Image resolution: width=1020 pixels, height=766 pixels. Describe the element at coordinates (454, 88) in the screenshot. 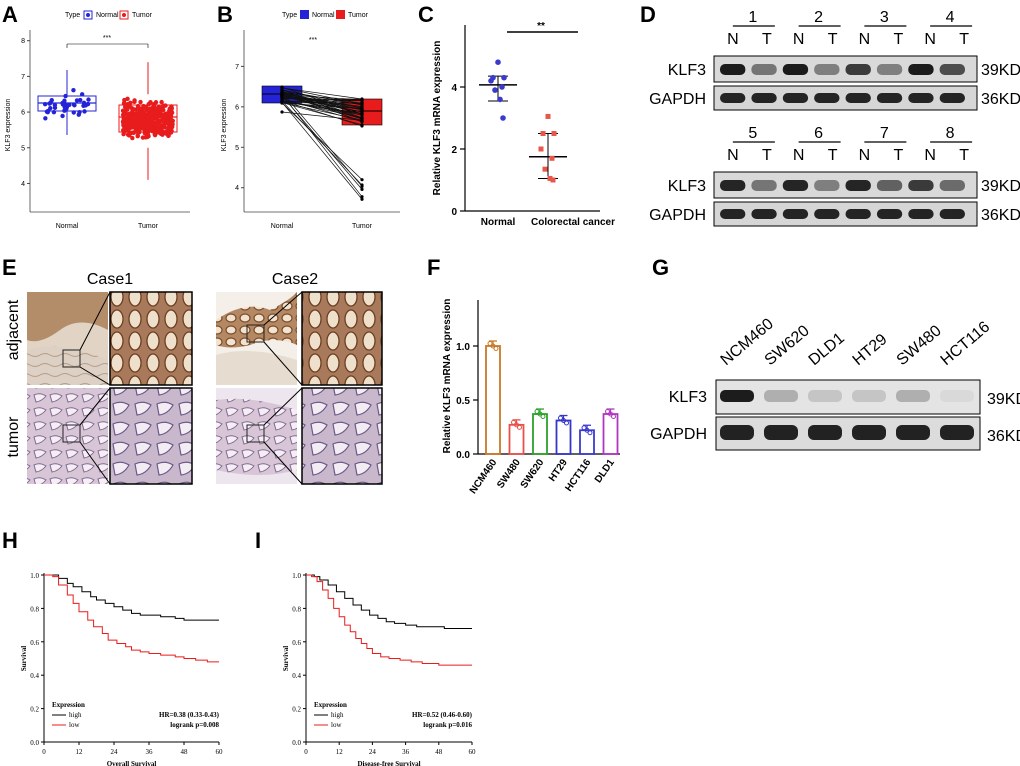

I see `c-y-tick-label: 4` at that location.